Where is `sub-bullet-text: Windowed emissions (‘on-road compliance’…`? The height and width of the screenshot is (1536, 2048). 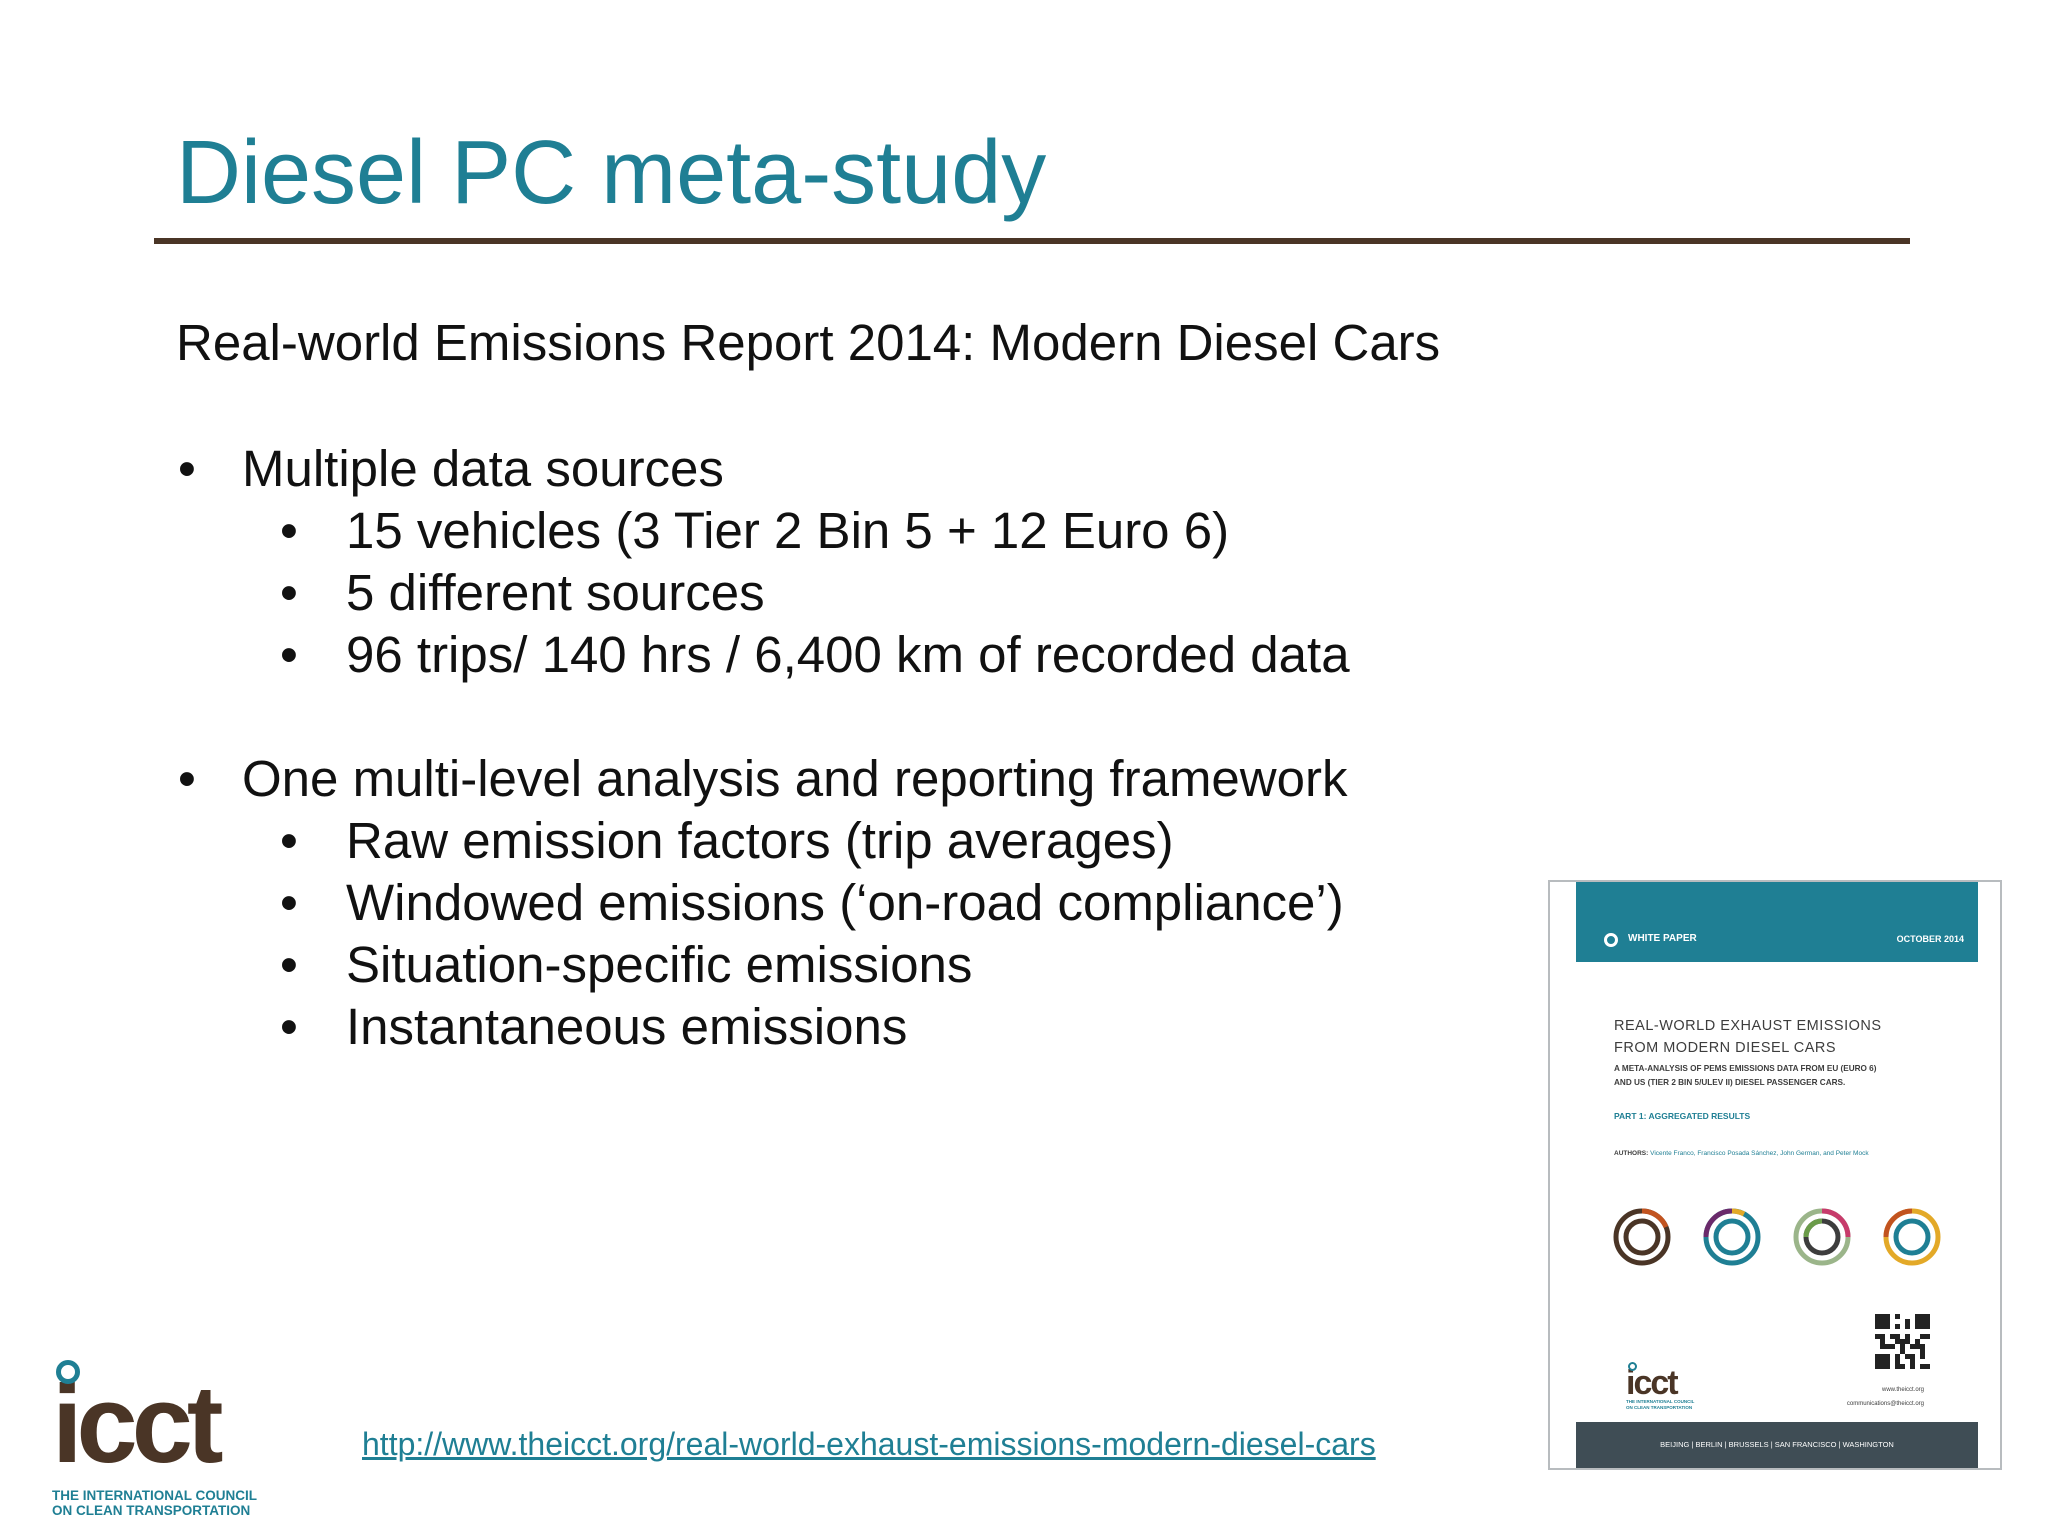 sub-bullet-text: Windowed emissions (‘on-road compliance’… is located at coordinates (845, 902).